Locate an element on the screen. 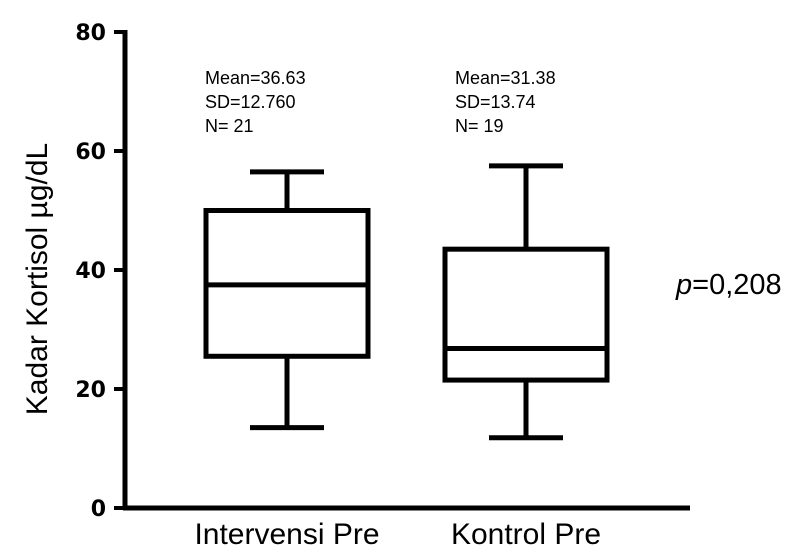 This screenshot has height=549, width=795. y-tick-label: 40 is located at coordinates (90, 271).